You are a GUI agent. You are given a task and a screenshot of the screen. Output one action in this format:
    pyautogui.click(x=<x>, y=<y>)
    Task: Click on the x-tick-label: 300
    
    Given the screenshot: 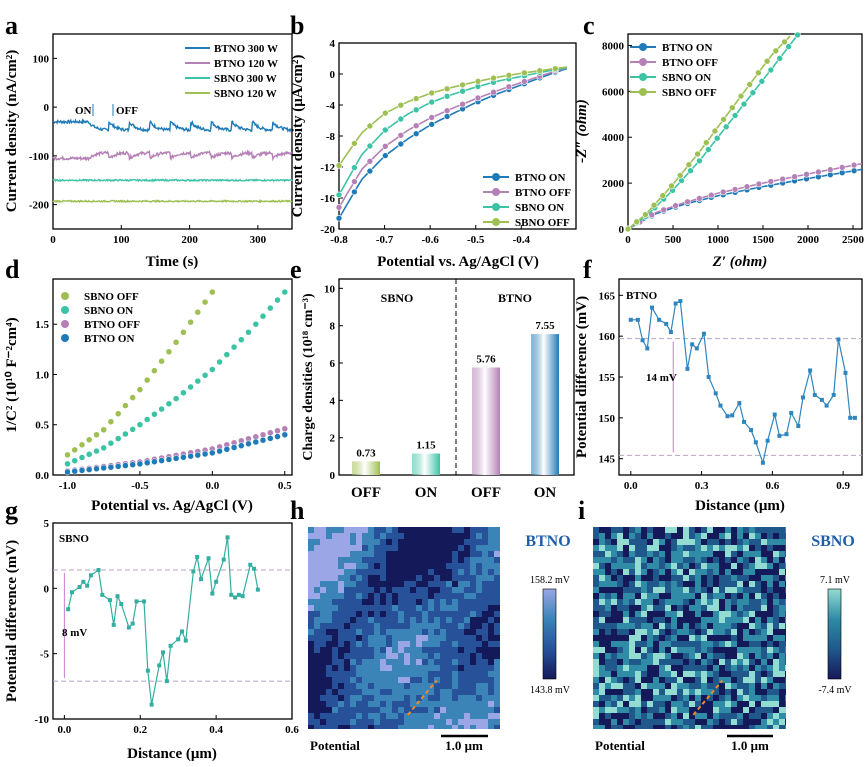 What is the action you would take?
    pyautogui.click(x=258, y=240)
    